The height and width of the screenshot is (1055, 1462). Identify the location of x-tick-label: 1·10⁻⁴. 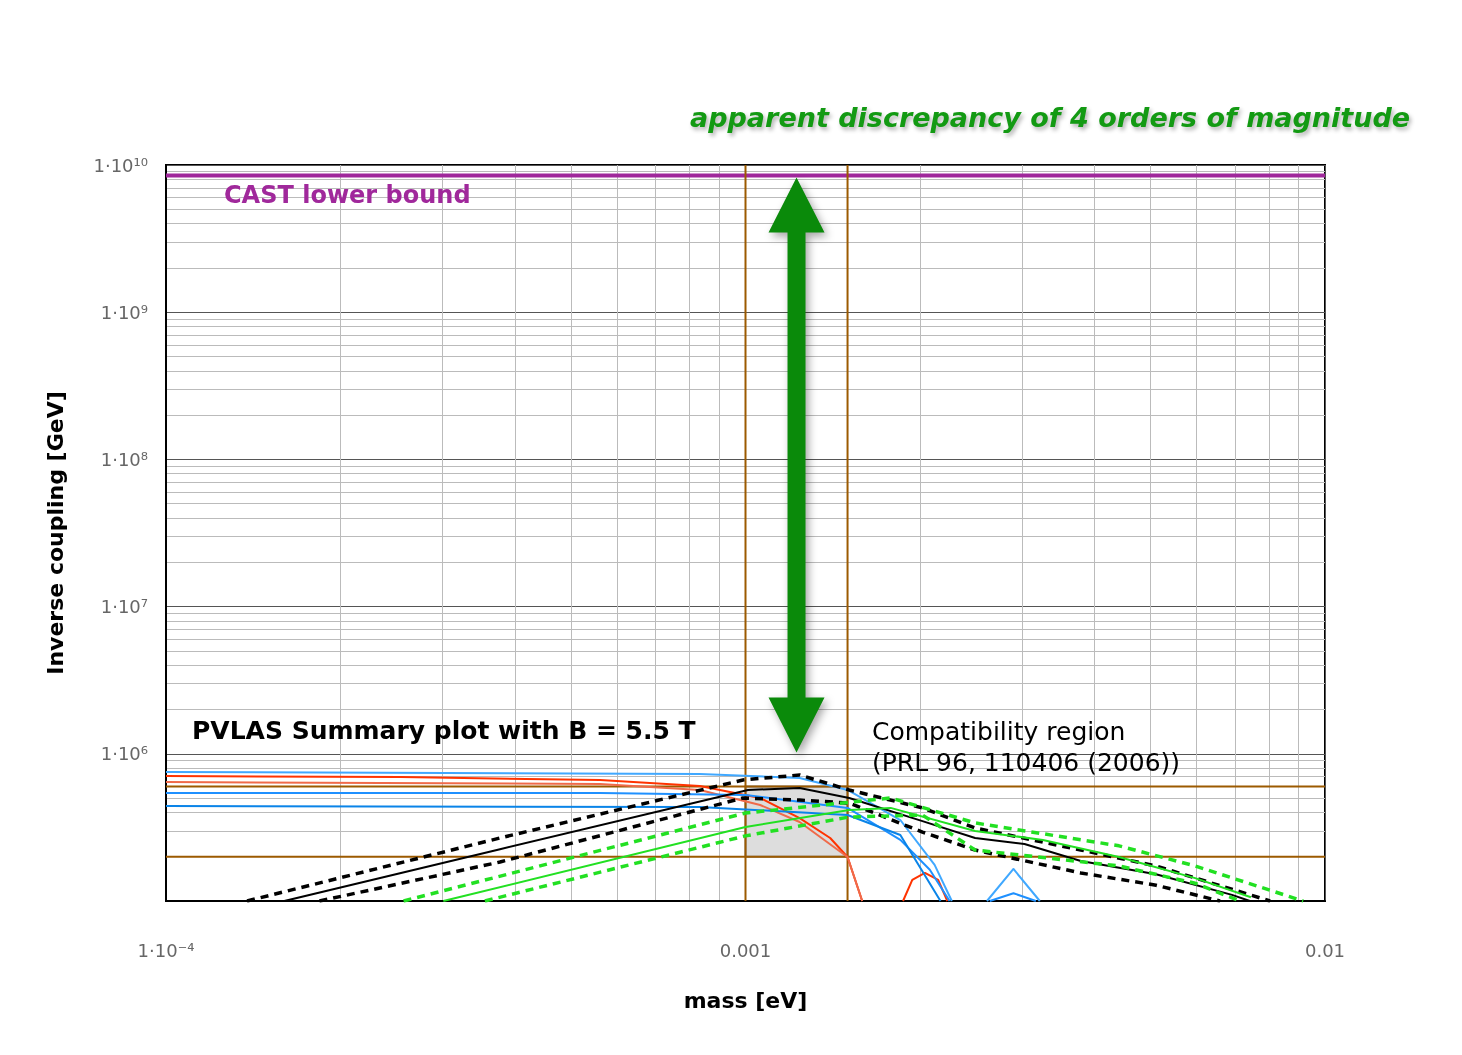
(166, 950).